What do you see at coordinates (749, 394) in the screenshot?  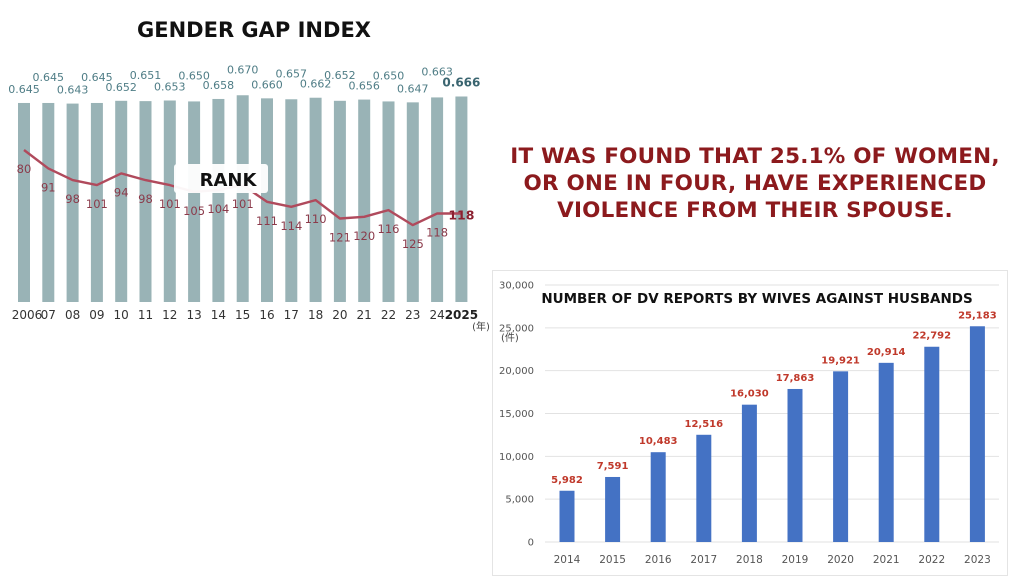 I see `dv-value-label: 16,030` at bounding box center [749, 394].